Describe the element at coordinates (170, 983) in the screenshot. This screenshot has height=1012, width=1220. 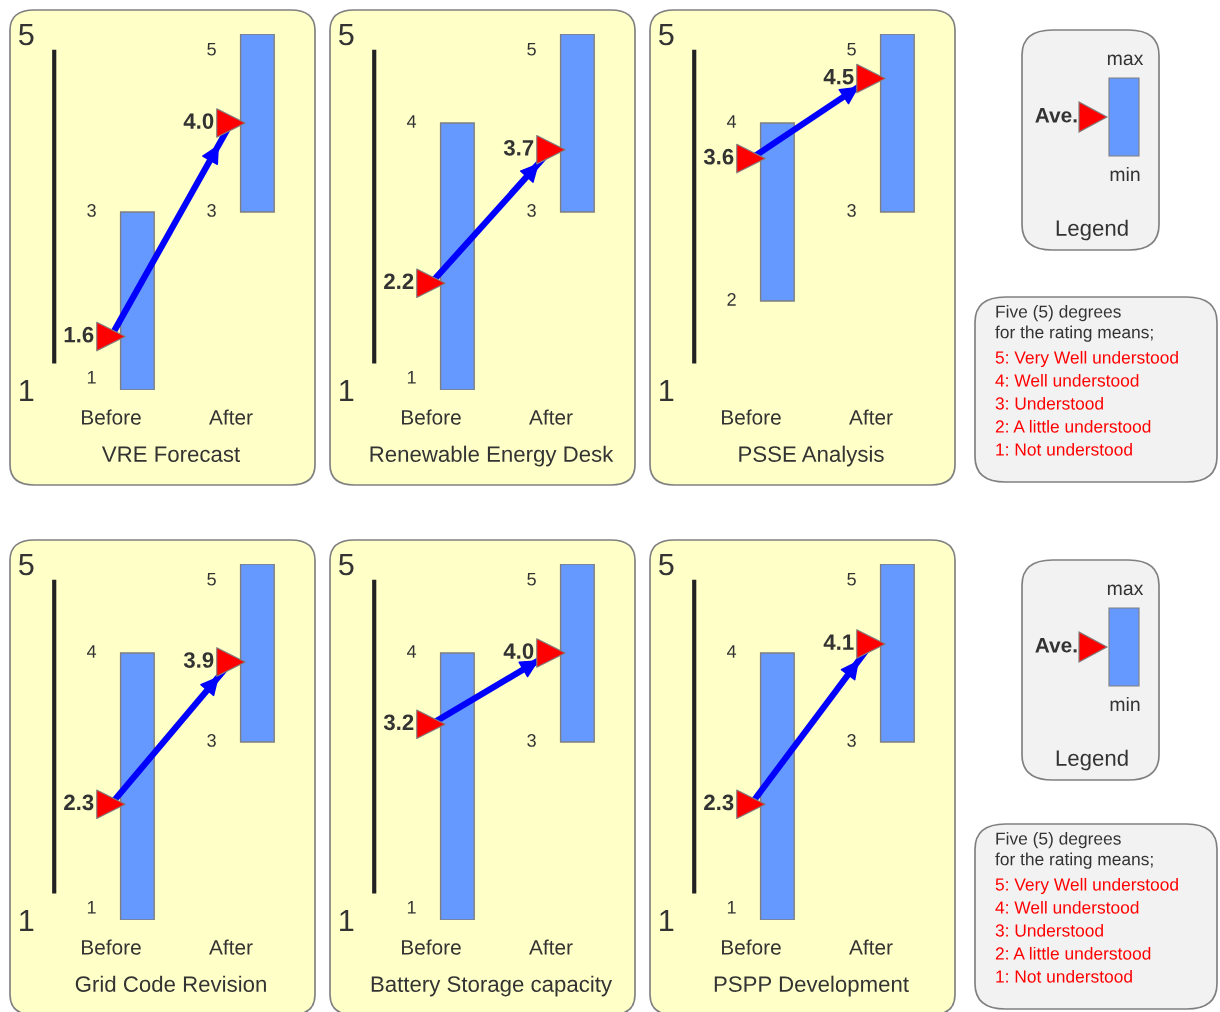
I see `text: Grid Code Revision` at that location.